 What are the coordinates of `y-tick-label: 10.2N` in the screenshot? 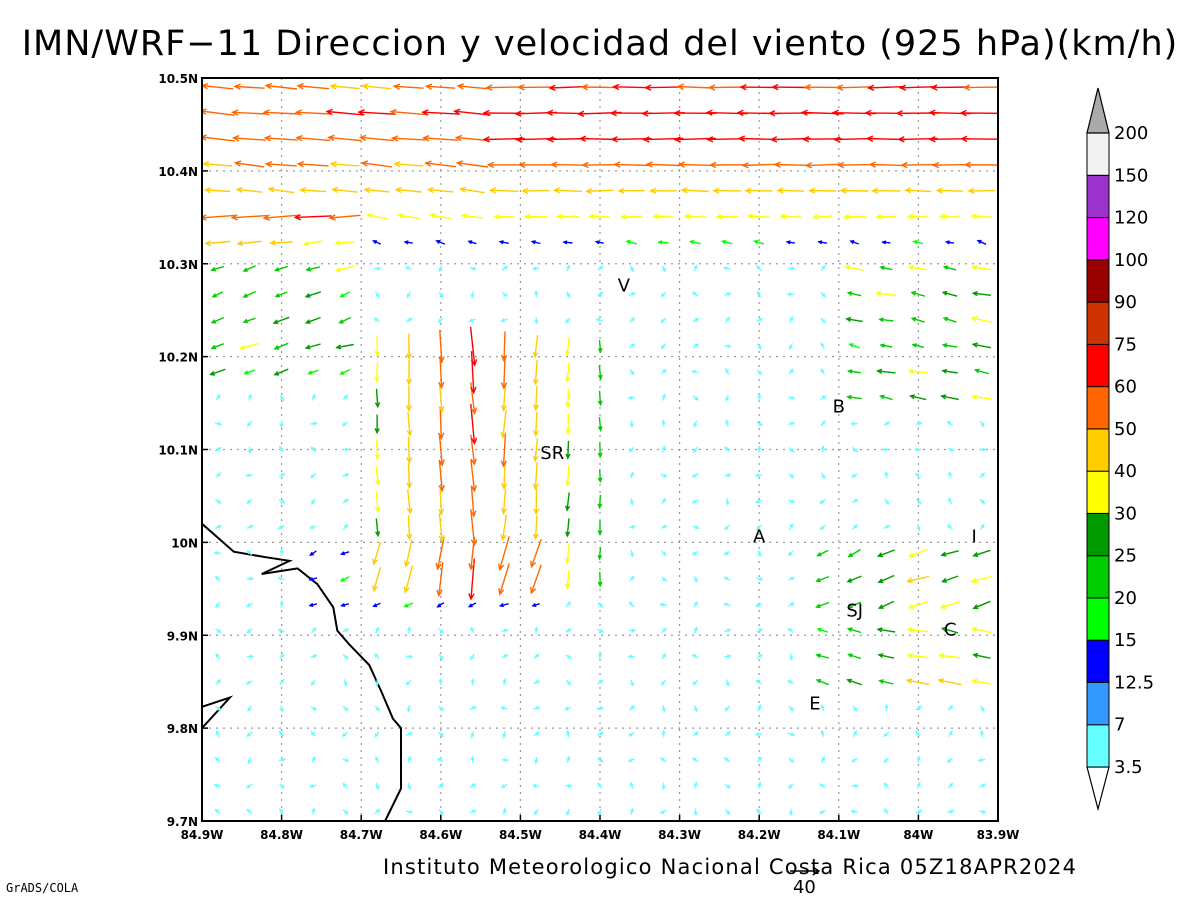 It's located at (178, 358).